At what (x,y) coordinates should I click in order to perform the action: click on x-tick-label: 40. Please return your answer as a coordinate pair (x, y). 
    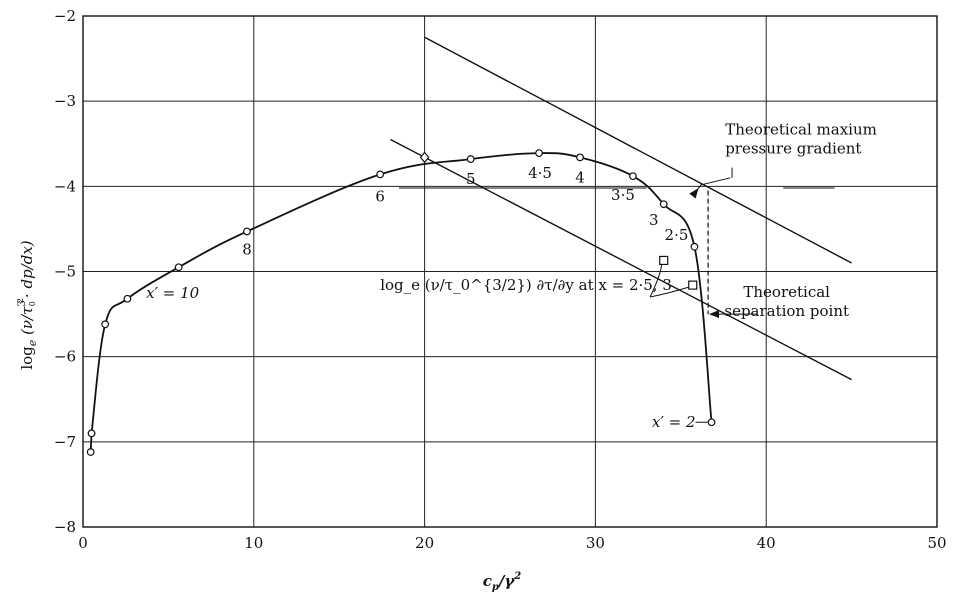
    Looking at the image, I should click on (766, 543).